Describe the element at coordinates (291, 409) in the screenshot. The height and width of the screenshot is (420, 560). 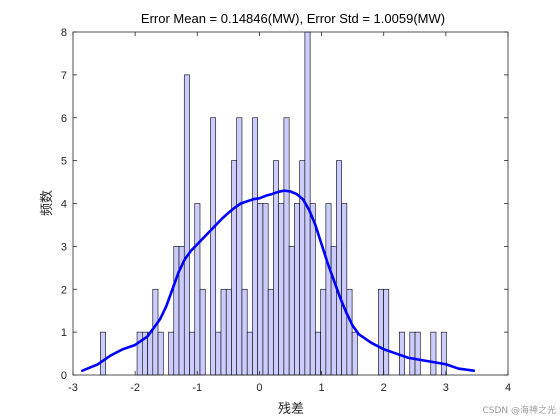
I see `x-axis-label: 残差` at that location.